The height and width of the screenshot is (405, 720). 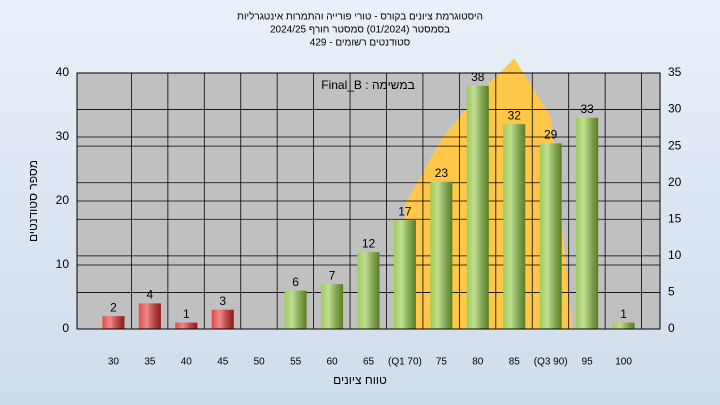 I want to click on x-tick-label: 80, so click(x=478, y=362).